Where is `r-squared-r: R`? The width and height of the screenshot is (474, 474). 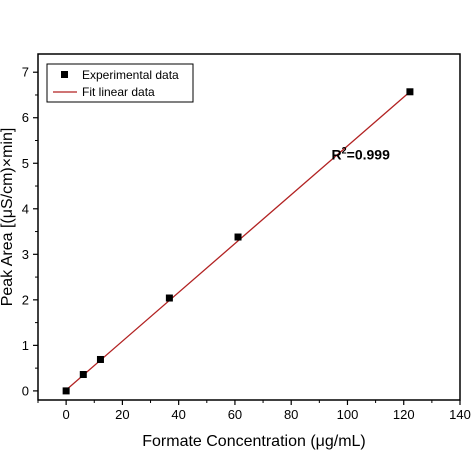
r-squared-r: R is located at coordinates (337, 155).